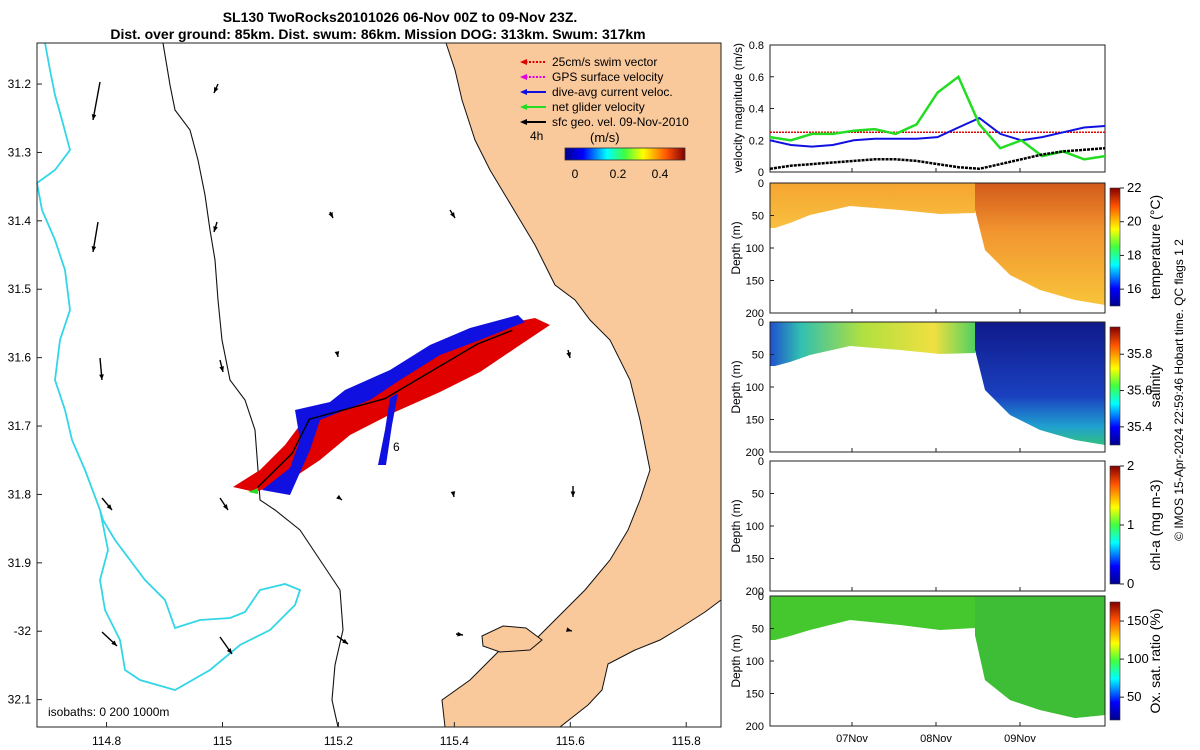 This screenshot has width=1200, height=750. What do you see at coordinates (575, 174) in the screenshot?
I see `map-colorbar-tick: 0` at bounding box center [575, 174].